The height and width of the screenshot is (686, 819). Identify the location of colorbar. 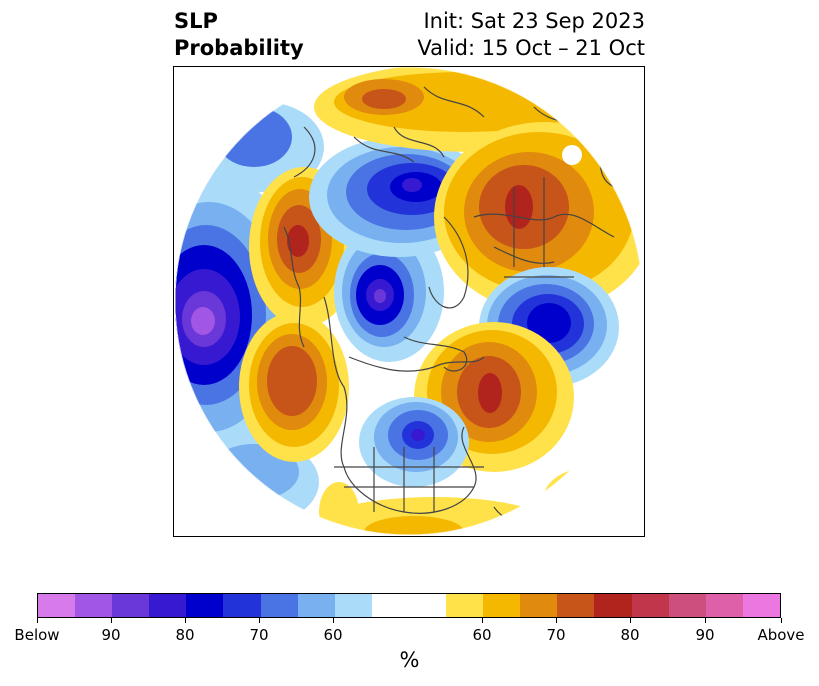
(409, 605).